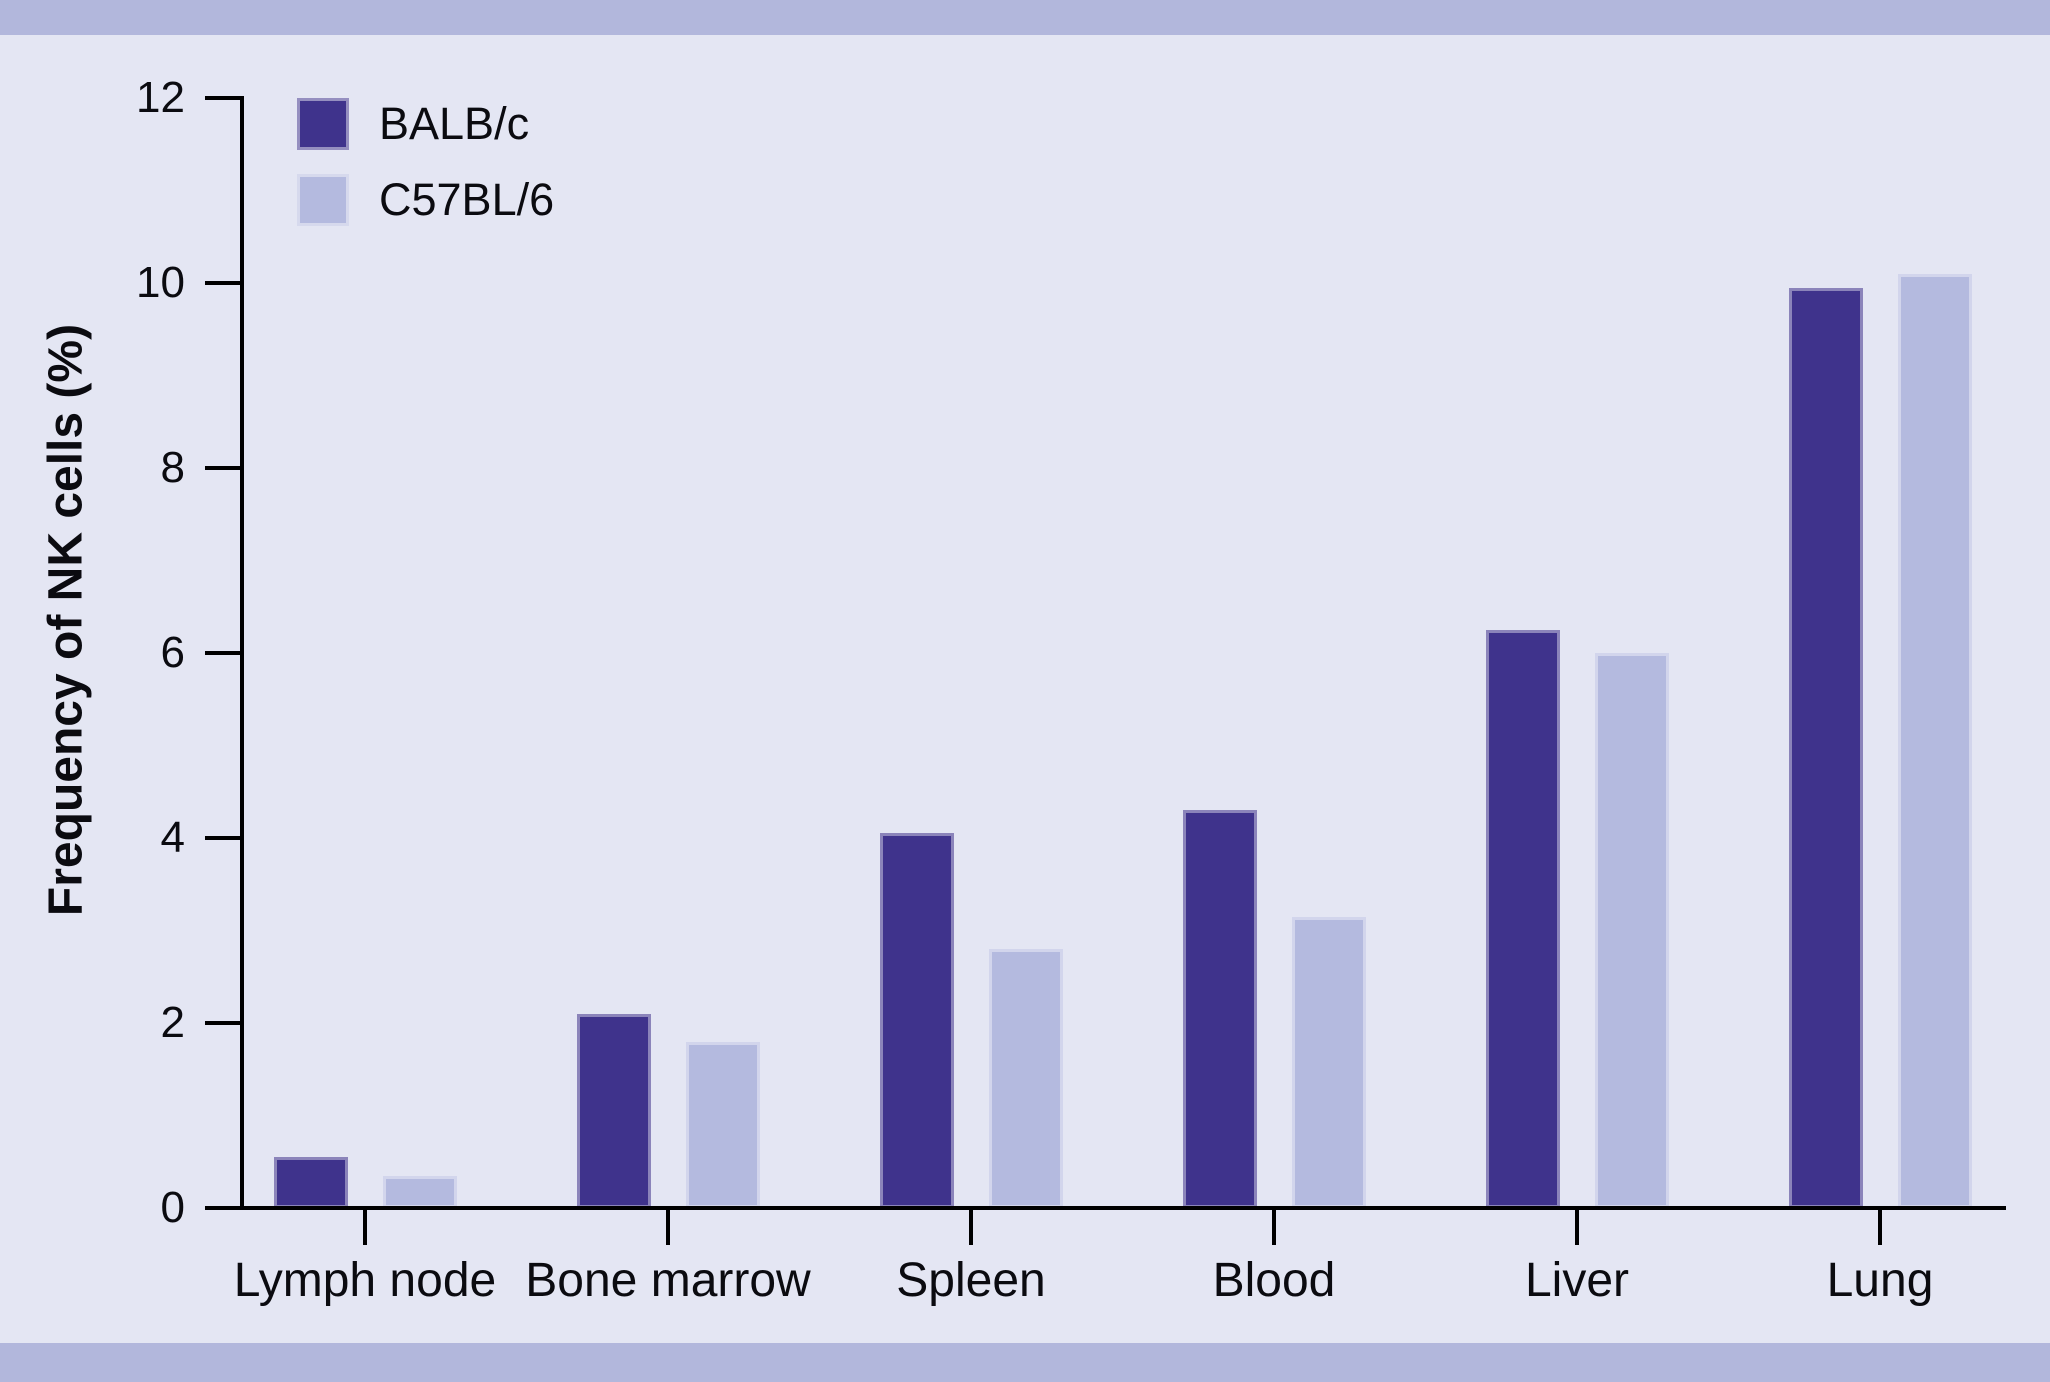 This screenshot has height=1382, width=2050. What do you see at coordinates (172, 652) in the screenshot?
I see `y-axis-tick-label-6: 6` at bounding box center [172, 652].